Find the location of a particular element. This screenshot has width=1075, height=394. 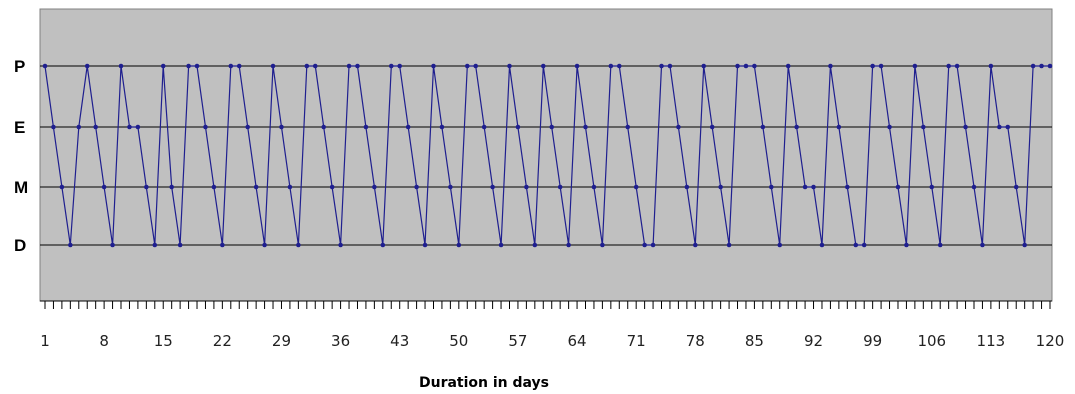

x-tick-label: 43 is located at coordinates (399, 341).